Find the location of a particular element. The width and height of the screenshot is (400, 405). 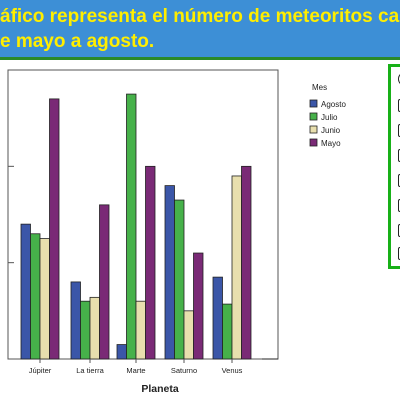

question-text-line-2: e mayo a agosto. is located at coordinates (77, 41).